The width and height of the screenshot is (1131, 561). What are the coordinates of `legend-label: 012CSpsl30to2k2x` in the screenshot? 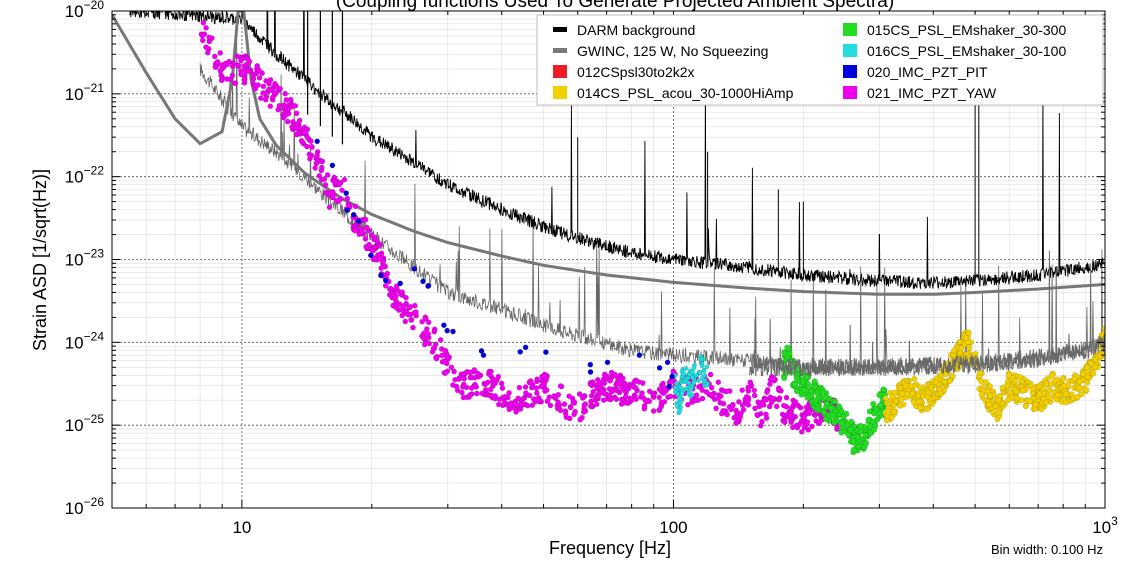 It's located at (636, 72).